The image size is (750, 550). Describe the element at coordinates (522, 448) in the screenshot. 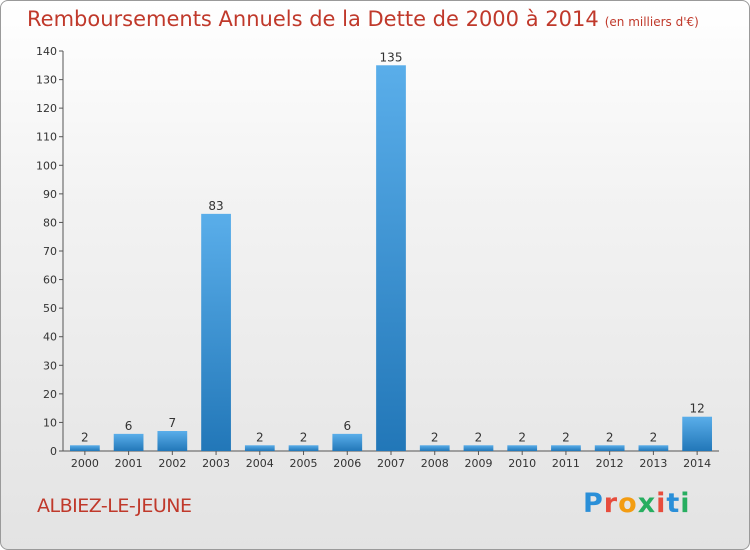

I see `bar-2010` at that location.